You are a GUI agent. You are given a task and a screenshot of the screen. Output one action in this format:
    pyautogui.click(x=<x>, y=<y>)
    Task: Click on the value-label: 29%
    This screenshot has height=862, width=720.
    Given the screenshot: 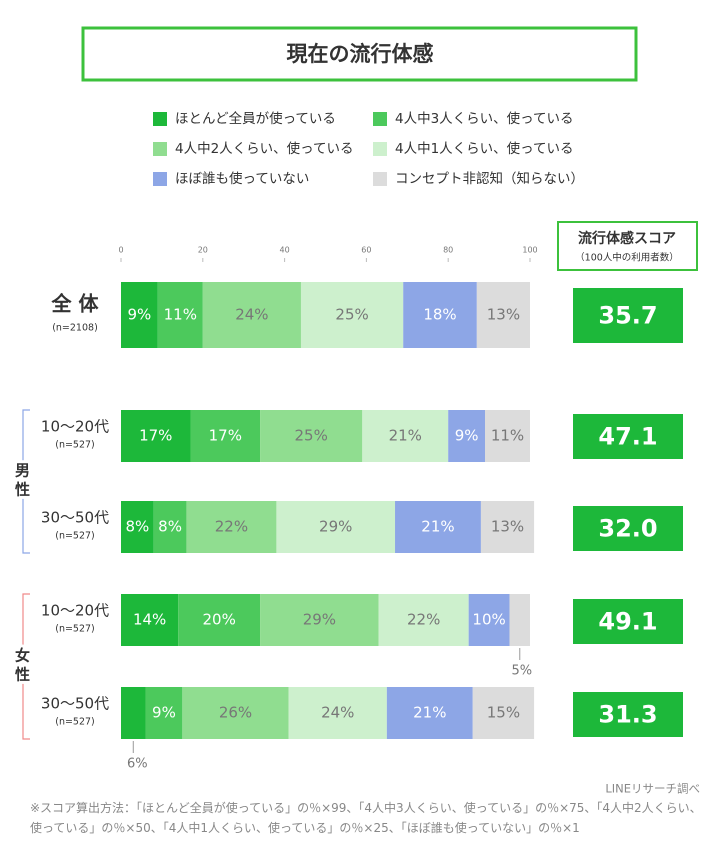 What is the action you would take?
    pyautogui.click(x=335, y=527)
    